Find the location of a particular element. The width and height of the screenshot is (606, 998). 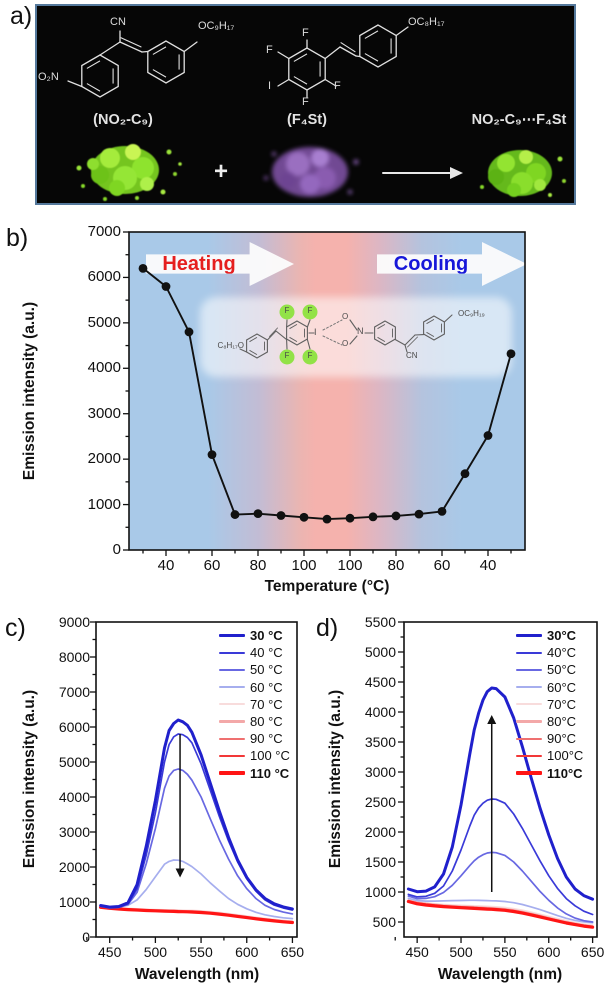

legend-entry-60°C: 60 °C is located at coordinates (254, 687).